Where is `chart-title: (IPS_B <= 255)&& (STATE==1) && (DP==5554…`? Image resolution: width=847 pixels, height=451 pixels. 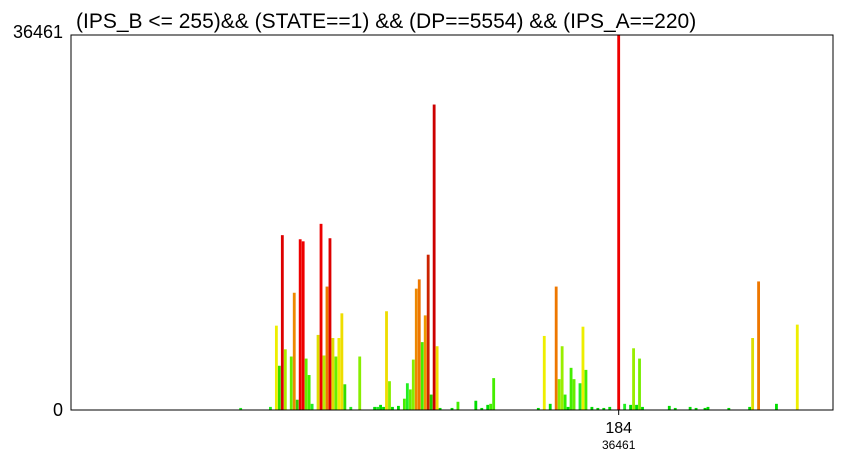
chart-title: (IPS_B <= 255)&& (STATE==1) && (DP==5554… is located at coordinates (386, 21).